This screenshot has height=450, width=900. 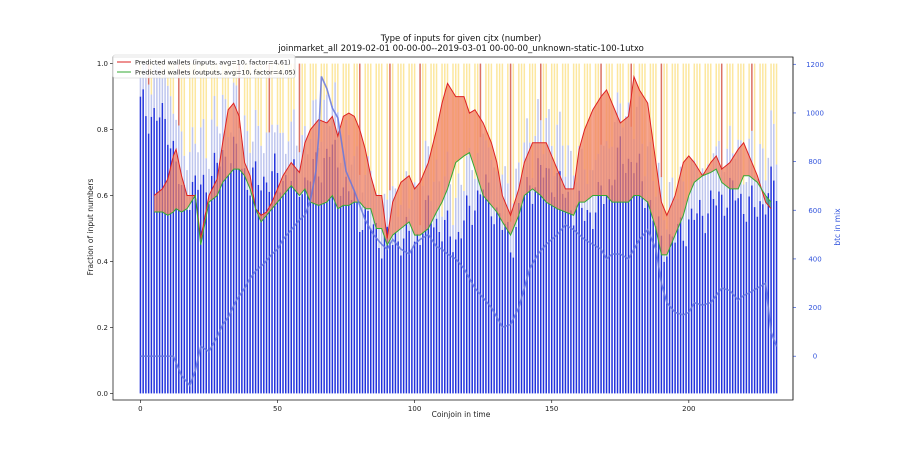 I want to click on legend-box, so click(x=204, y=66).